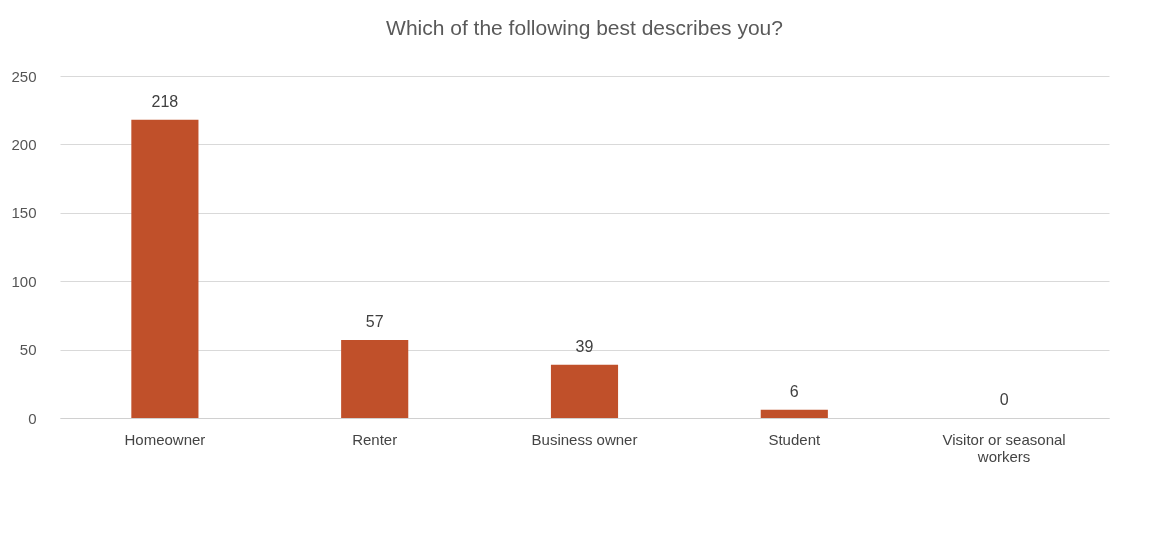 The height and width of the screenshot is (535, 1152). I want to click on data-label: 0, so click(1004, 399).